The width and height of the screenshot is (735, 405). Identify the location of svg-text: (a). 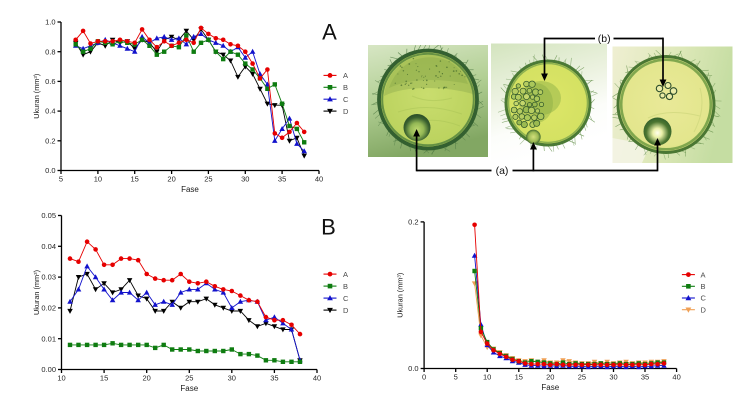
(502, 171).